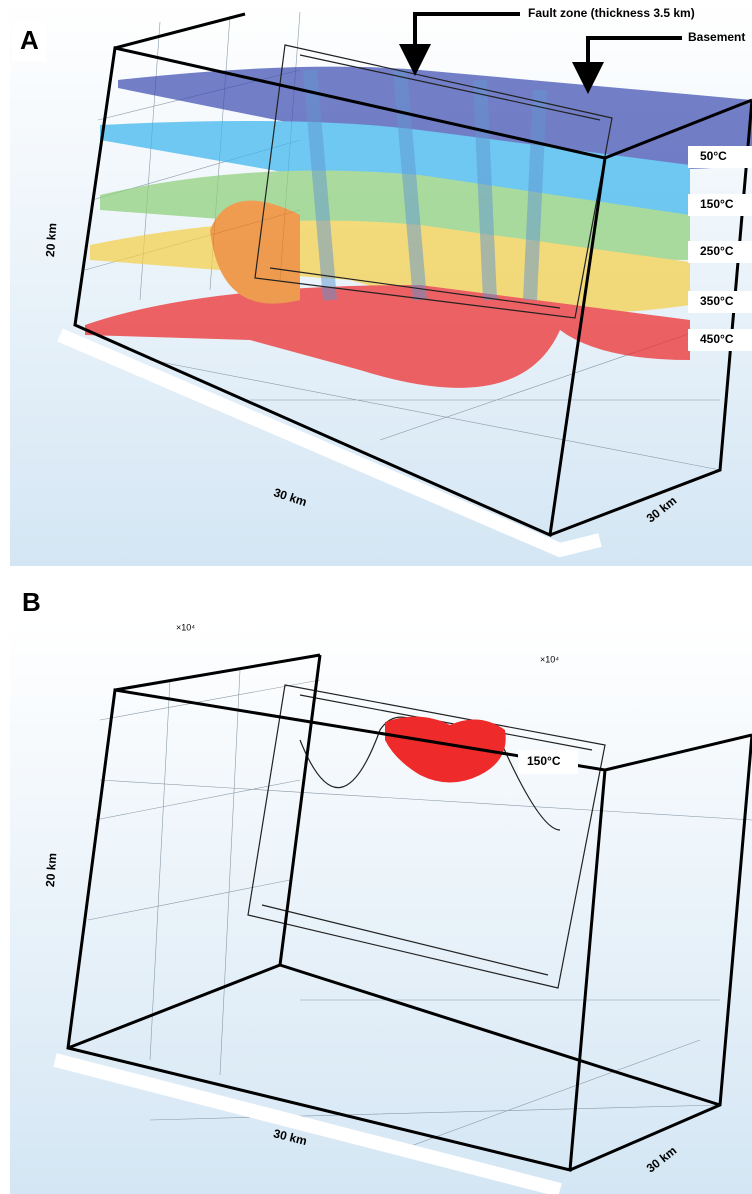 The width and height of the screenshot is (752, 1194). I want to click on plume, so click(255, 252).